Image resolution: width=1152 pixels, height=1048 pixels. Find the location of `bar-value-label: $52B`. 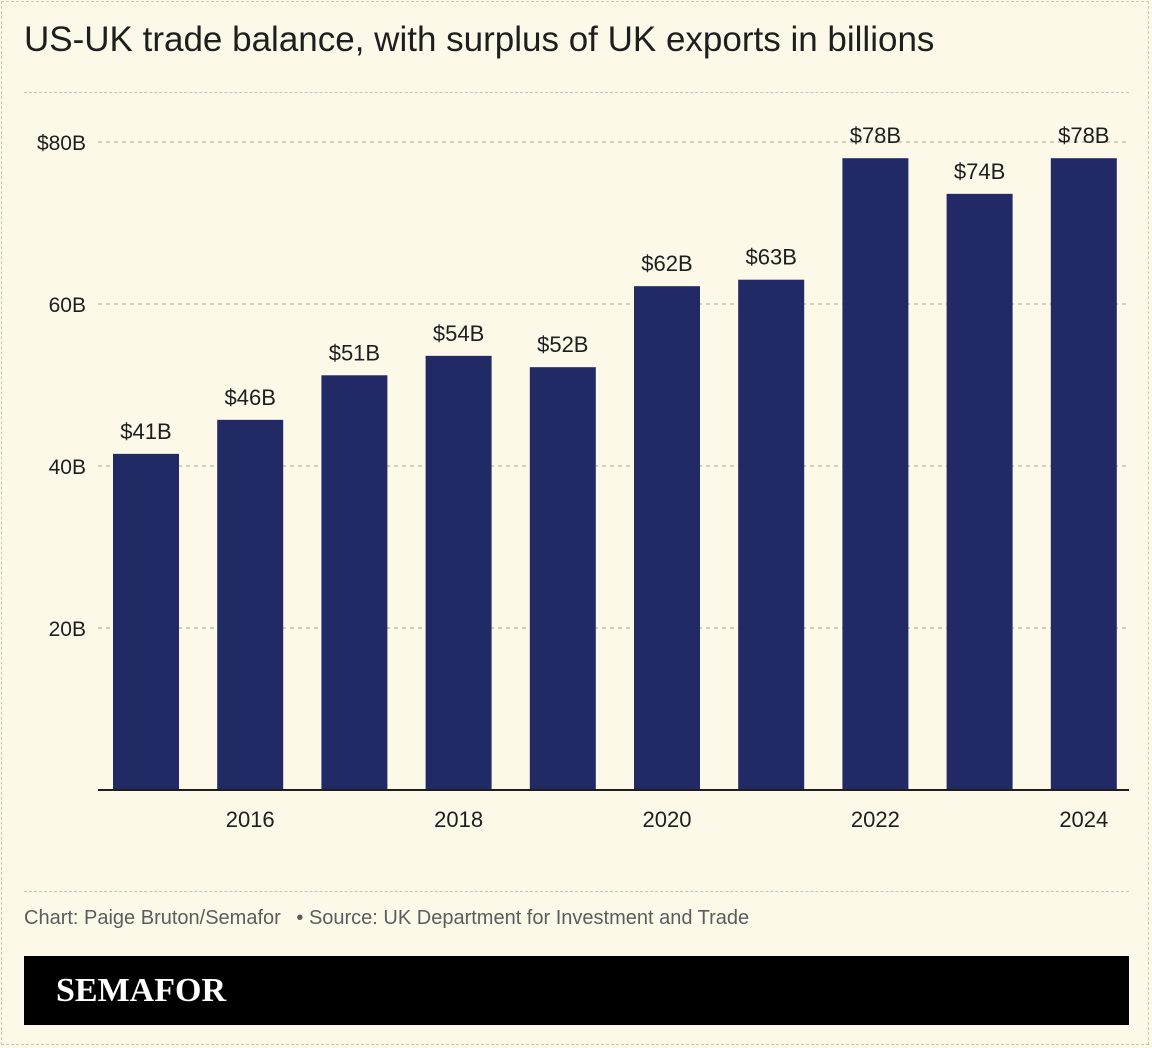

bar-value-label: $52B is located at coordinates (562, 344).